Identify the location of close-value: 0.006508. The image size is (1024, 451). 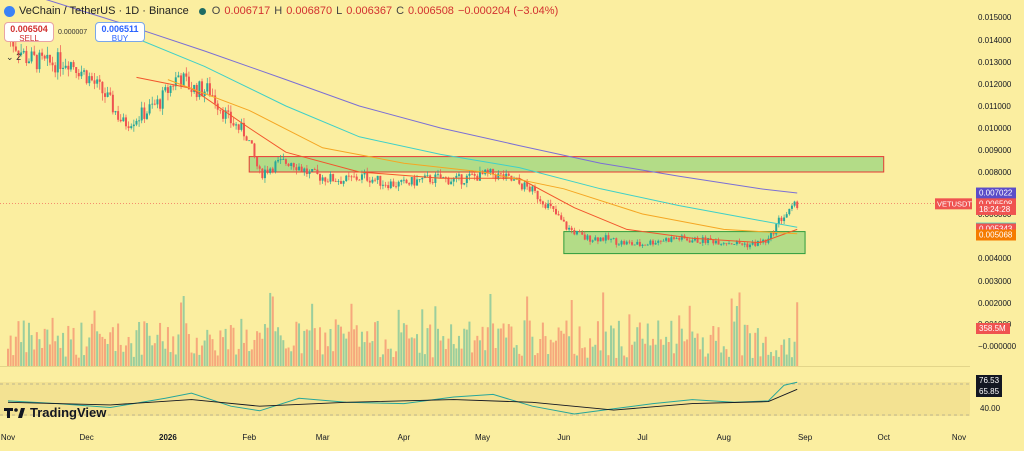
(431, 11).